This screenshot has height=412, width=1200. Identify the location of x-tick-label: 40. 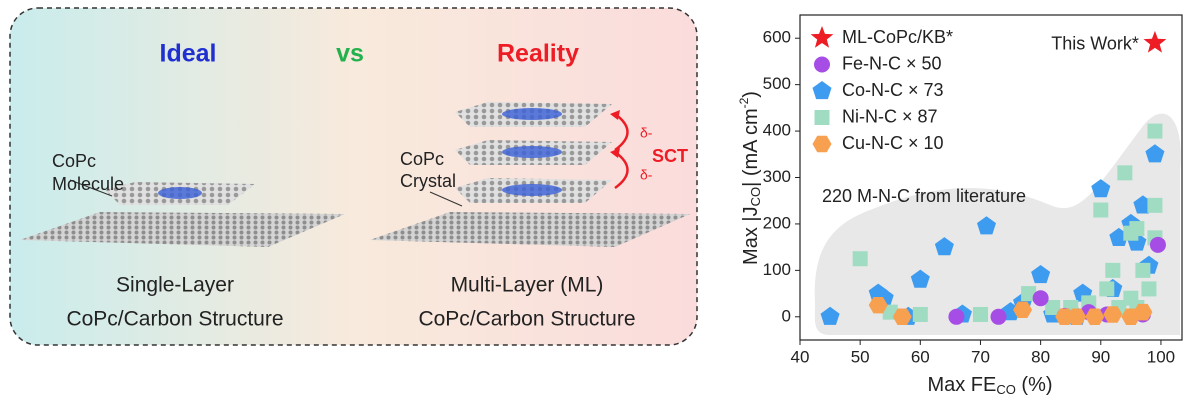
(800, 356).